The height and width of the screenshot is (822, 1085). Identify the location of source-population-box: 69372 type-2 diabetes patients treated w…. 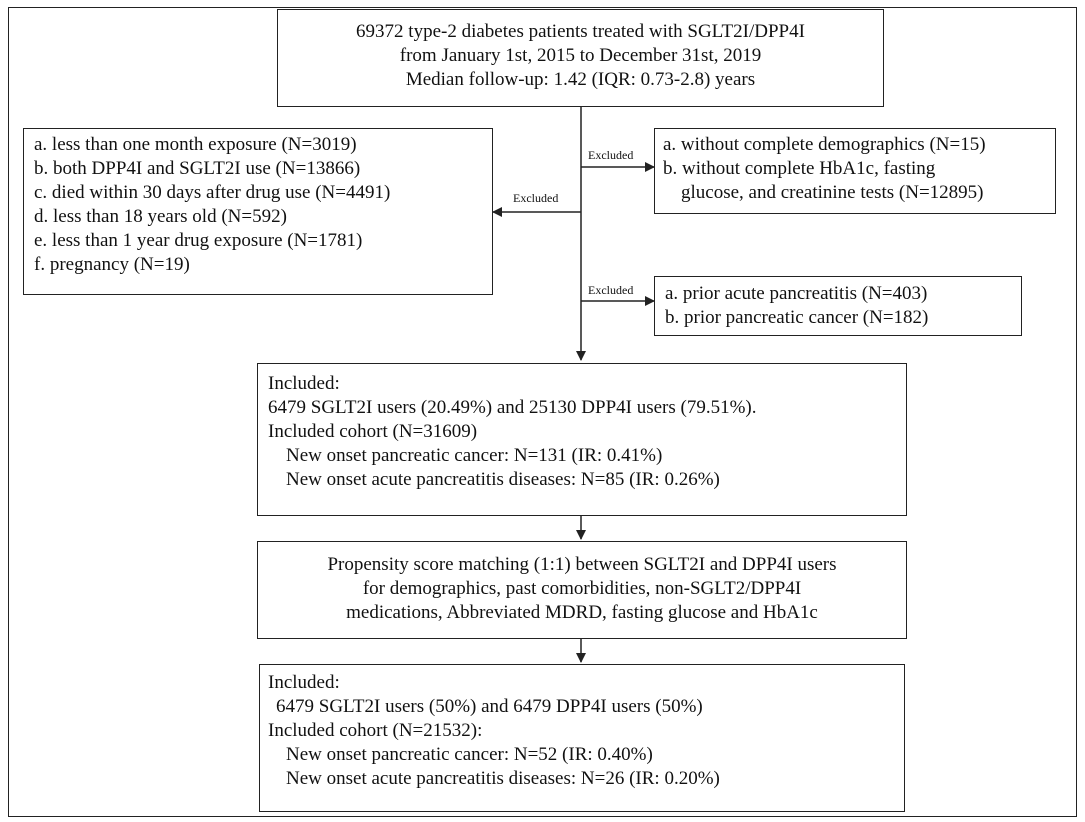
(580, 58).